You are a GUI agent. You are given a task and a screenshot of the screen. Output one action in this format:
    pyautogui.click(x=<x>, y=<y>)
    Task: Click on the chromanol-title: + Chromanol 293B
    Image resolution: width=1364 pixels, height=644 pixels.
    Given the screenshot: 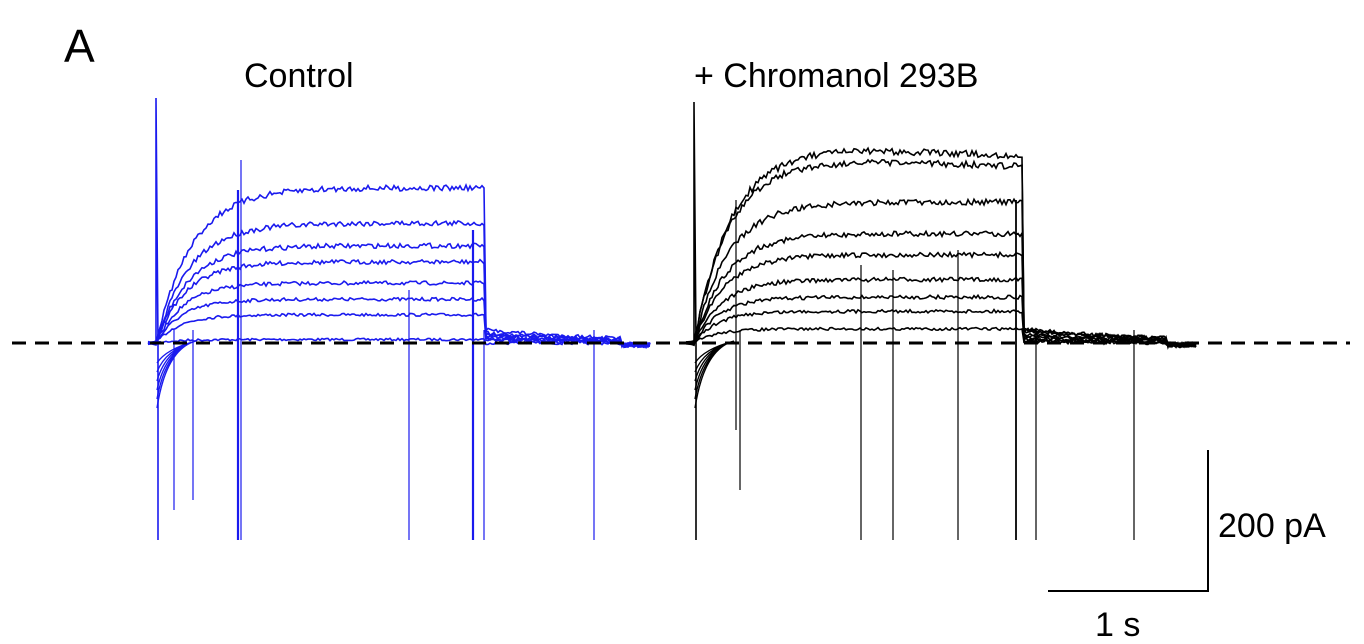 What is the action you would take?
    pyautogui.click(x=836, y=76)
    